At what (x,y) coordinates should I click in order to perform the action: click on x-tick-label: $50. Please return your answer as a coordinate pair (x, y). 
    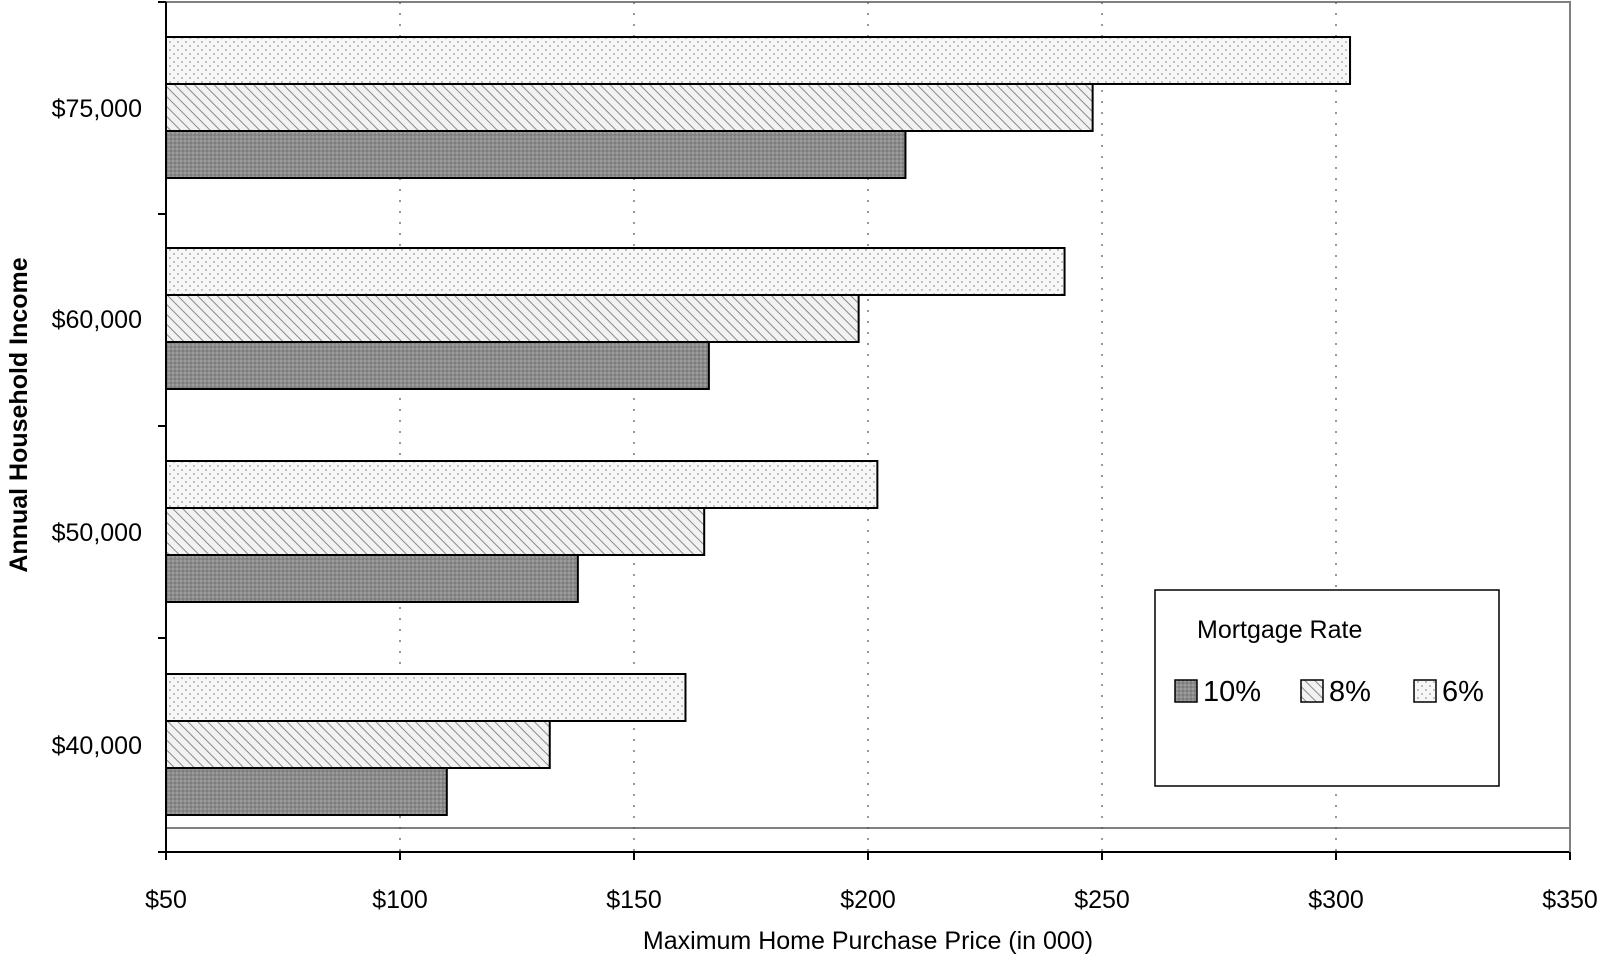
    Looking at the image, I should click on (166, 900).